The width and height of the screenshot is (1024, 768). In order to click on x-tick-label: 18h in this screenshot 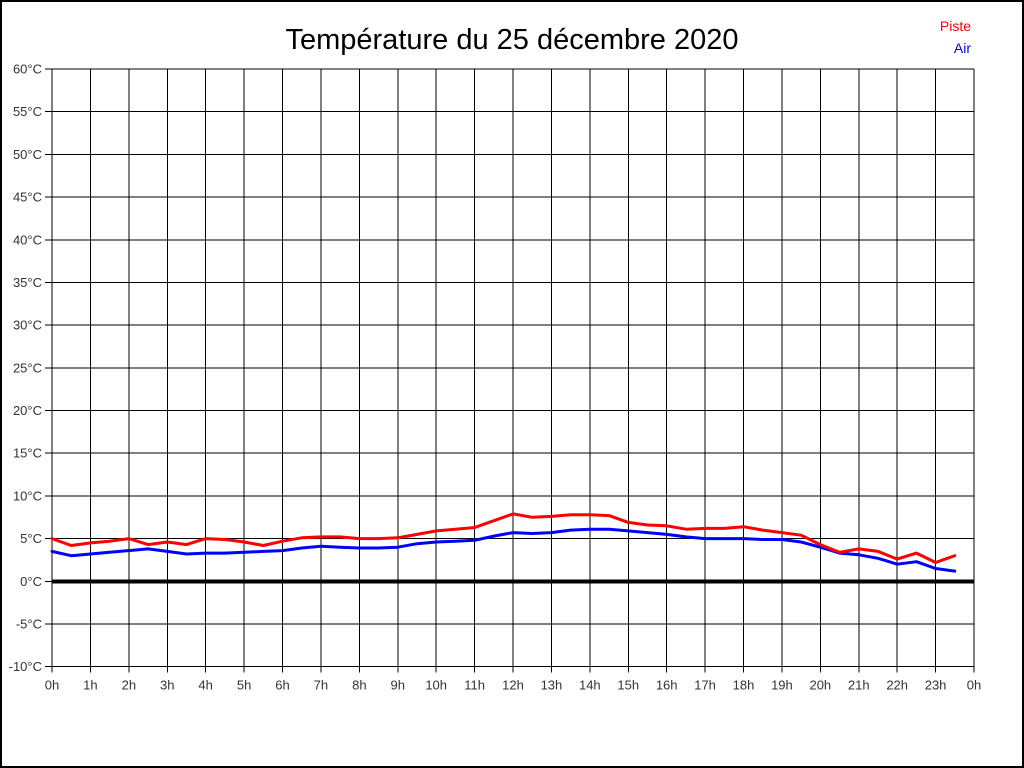, I will do `click(744, 685)`.